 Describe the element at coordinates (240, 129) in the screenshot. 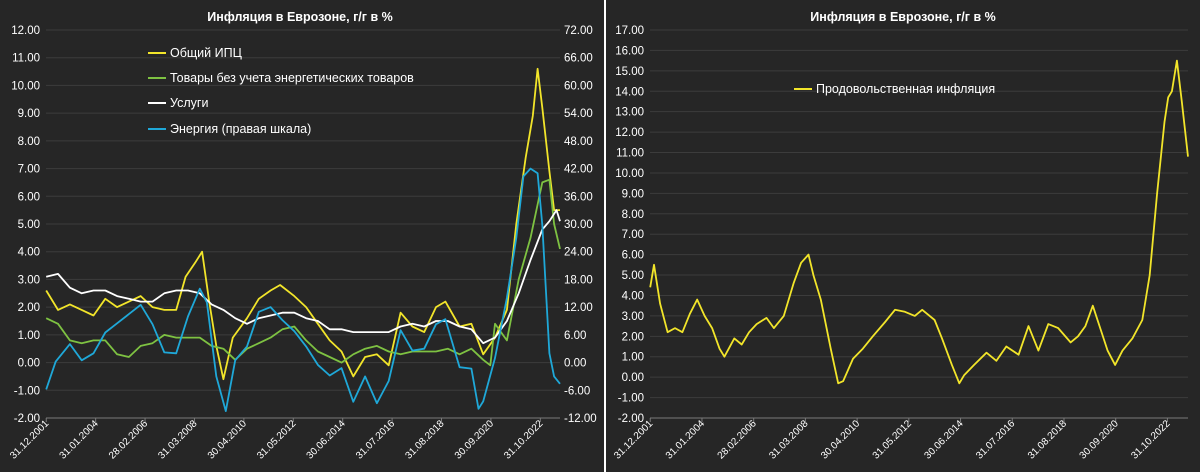

I see `legend-label: Энергия (правая шкала)` at that location.